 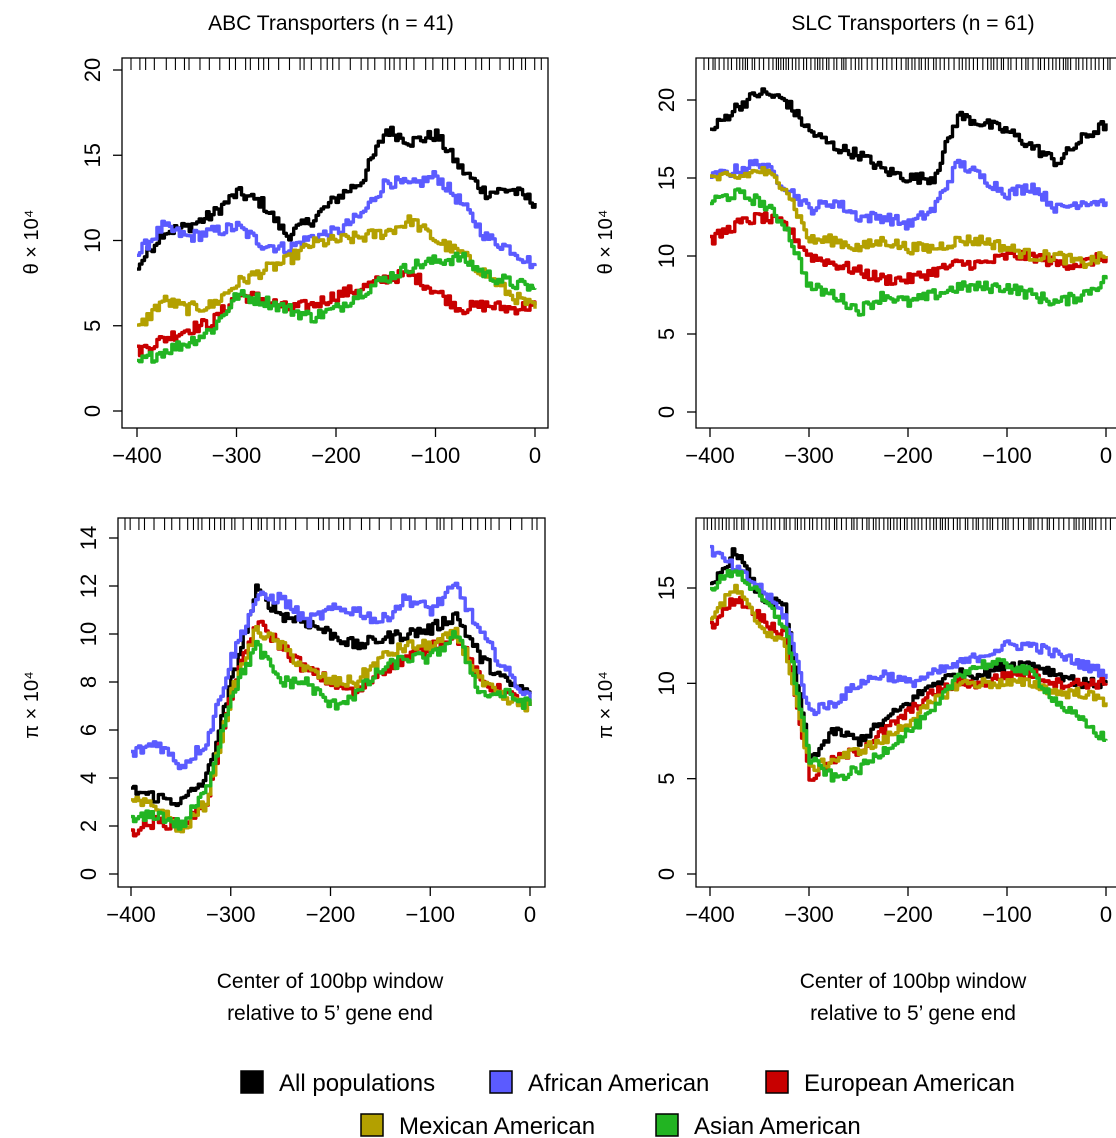 What do you see at coordinates (372, 1125) in the screenshot?
I see `legend-swatch-mexican` at bounding box center [372, 1125].